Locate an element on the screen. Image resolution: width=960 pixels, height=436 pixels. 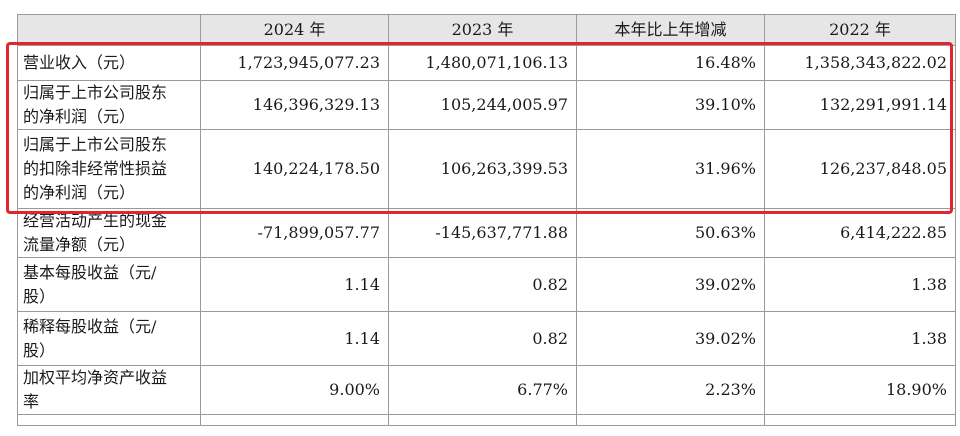
header-row: 2024 年 2023 年 本年比上年增减 2022 年 is located at coordinates (486, 30).